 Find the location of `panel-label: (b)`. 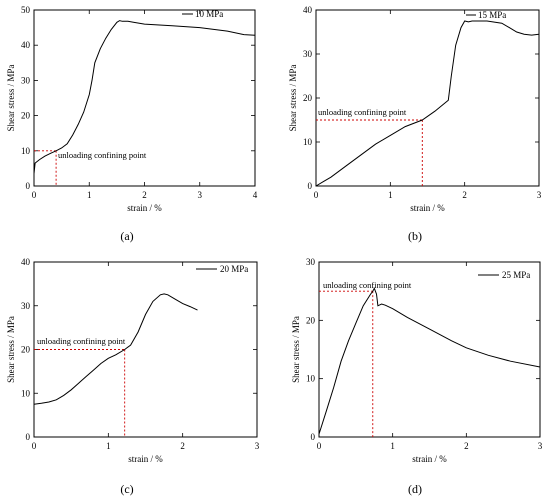

panel-label: (b) is located at coordinates (415, 236).